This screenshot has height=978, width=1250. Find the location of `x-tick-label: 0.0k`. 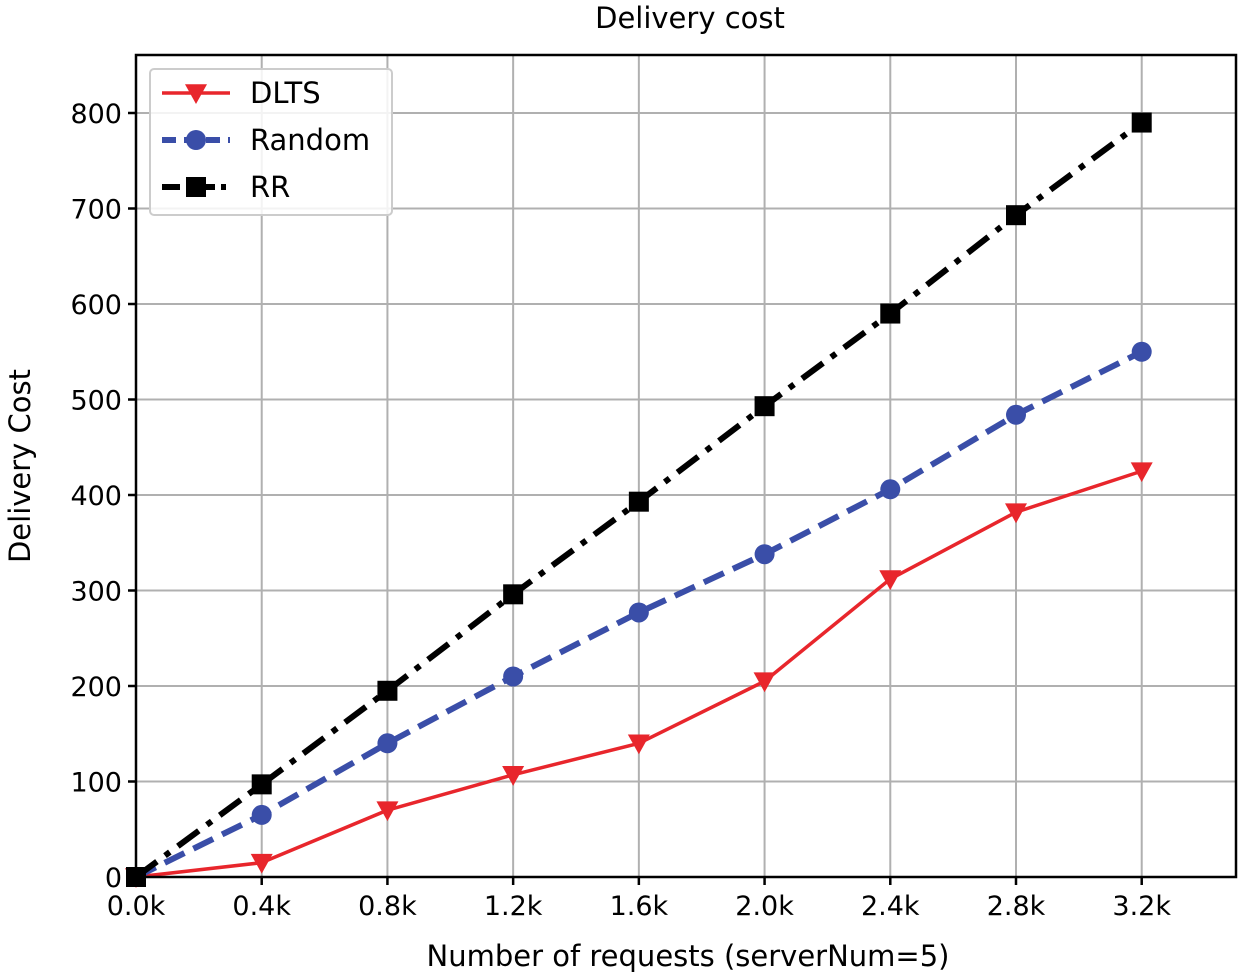

x-tick-label: 0.0k is located at coordinates (136, 906).